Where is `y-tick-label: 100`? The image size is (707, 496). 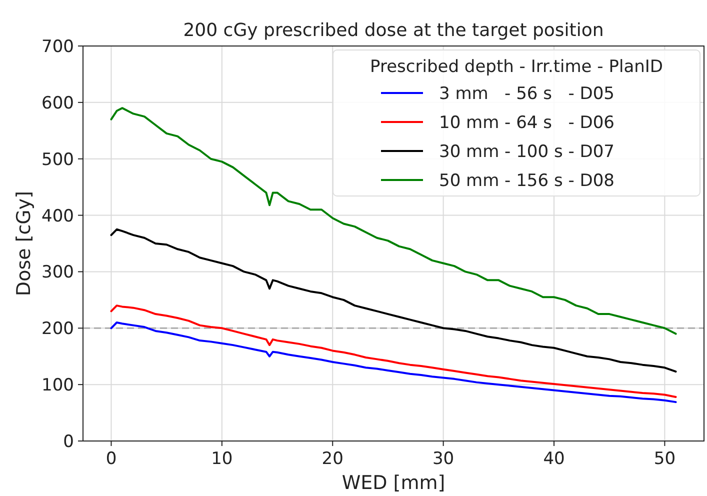
y-tick-label: 100 is located at coordinates (58, 386).